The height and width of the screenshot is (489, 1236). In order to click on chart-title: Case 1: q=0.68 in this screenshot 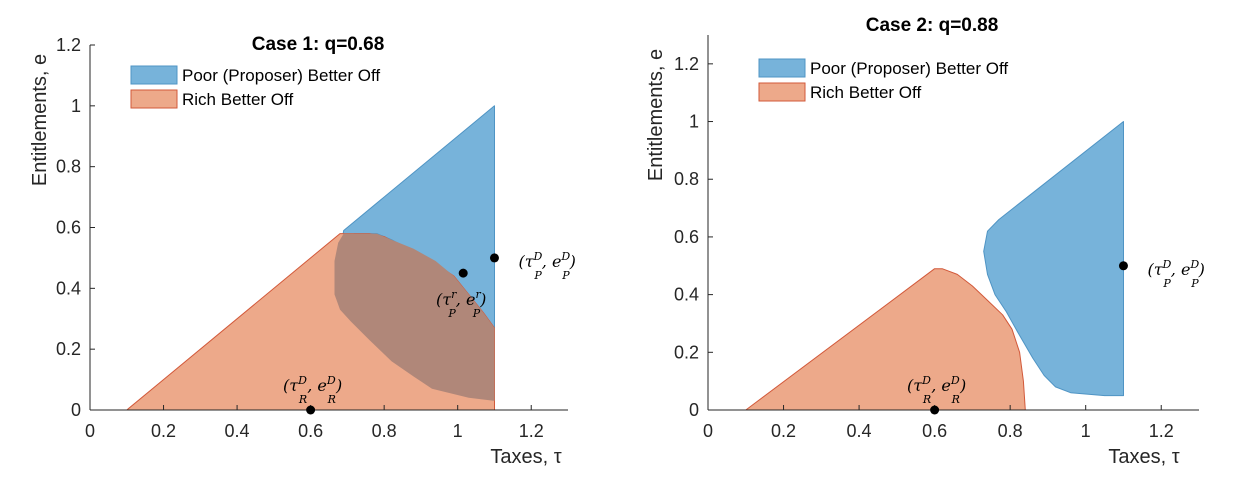, I will do `click(318, 44)`.